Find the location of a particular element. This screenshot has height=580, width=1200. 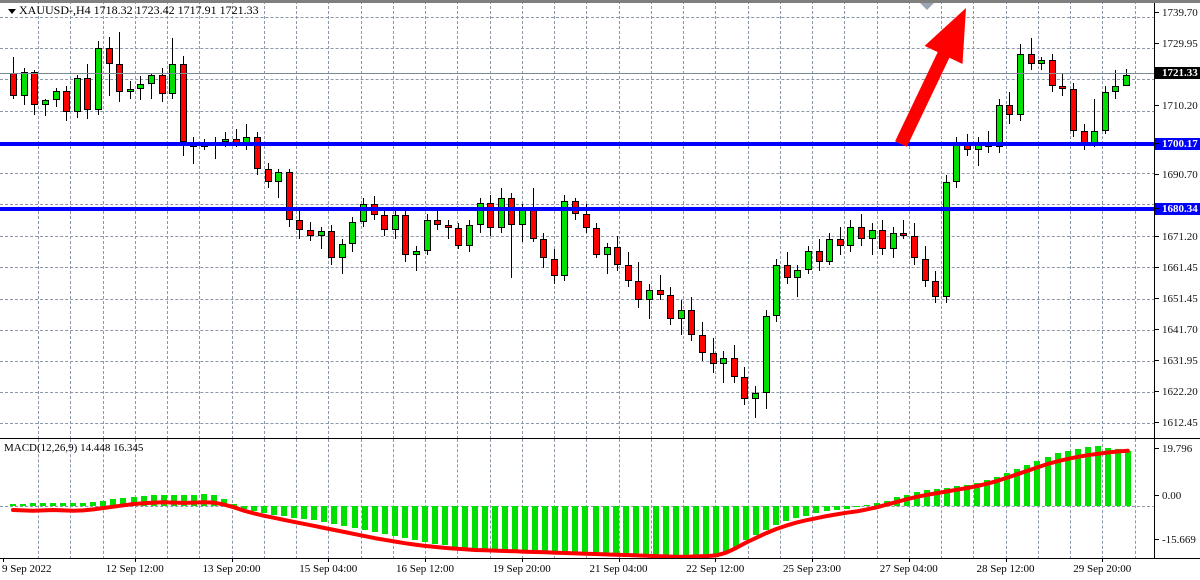

chevron-down-icon is located at coordinates (12, 11).